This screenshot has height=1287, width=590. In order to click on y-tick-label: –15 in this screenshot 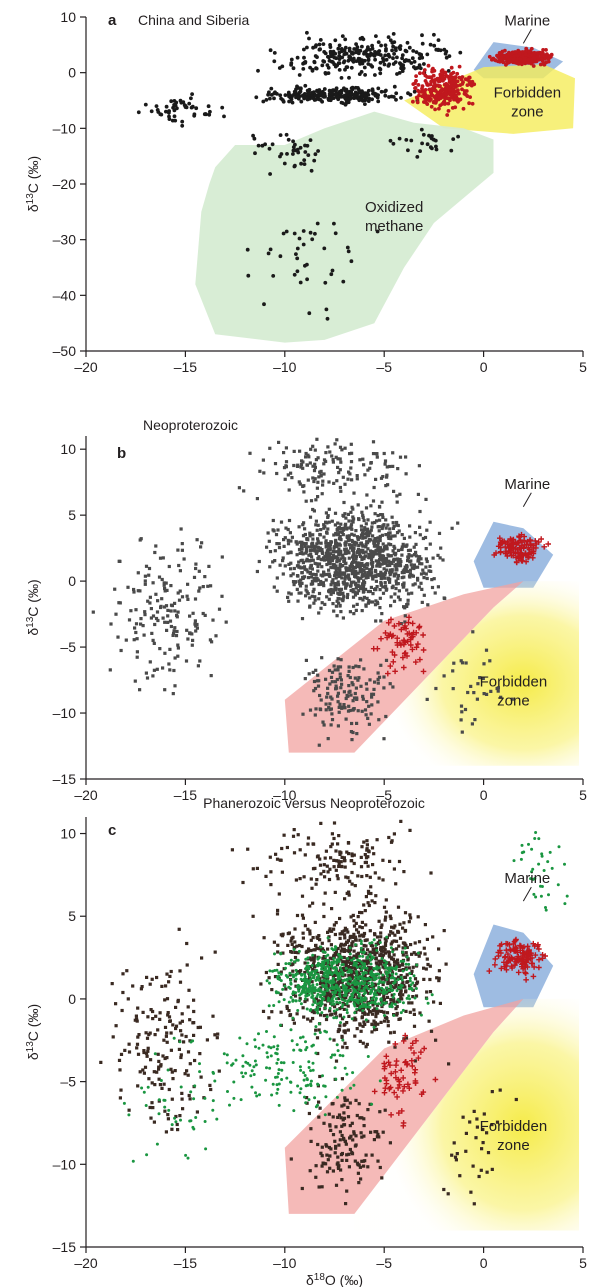, I will do `click(65, 779)`.